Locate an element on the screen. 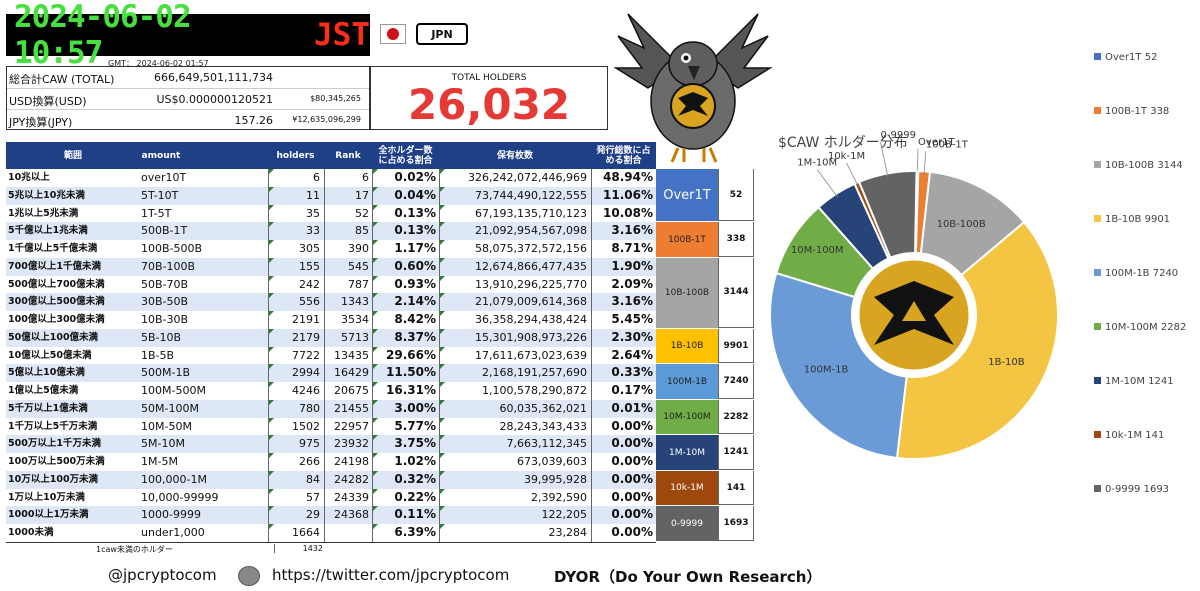  clock-display: 2024-06-02 10:57 JST is located at coordinates (188, 35).